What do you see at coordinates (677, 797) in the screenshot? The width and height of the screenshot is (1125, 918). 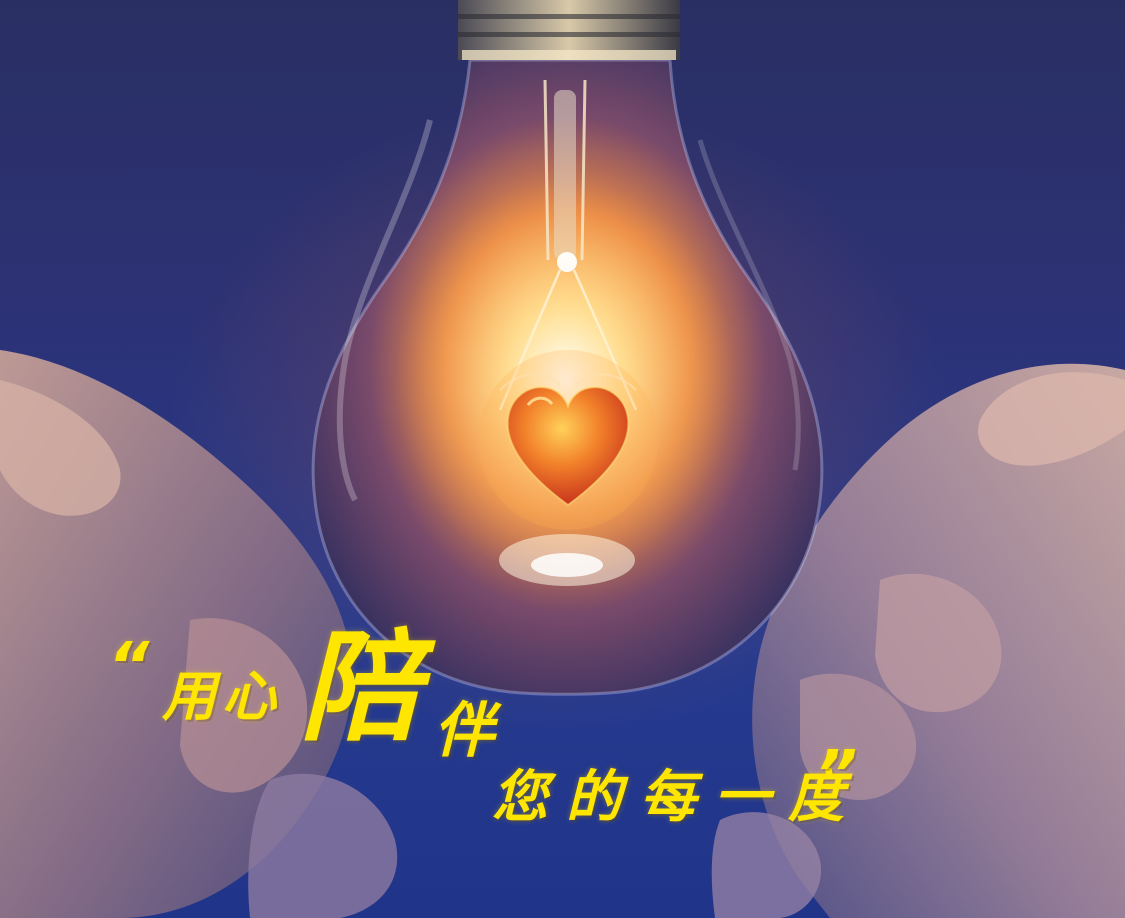 I see `slogan-part-c: 您的每一度` at bounding box center [677, 797].